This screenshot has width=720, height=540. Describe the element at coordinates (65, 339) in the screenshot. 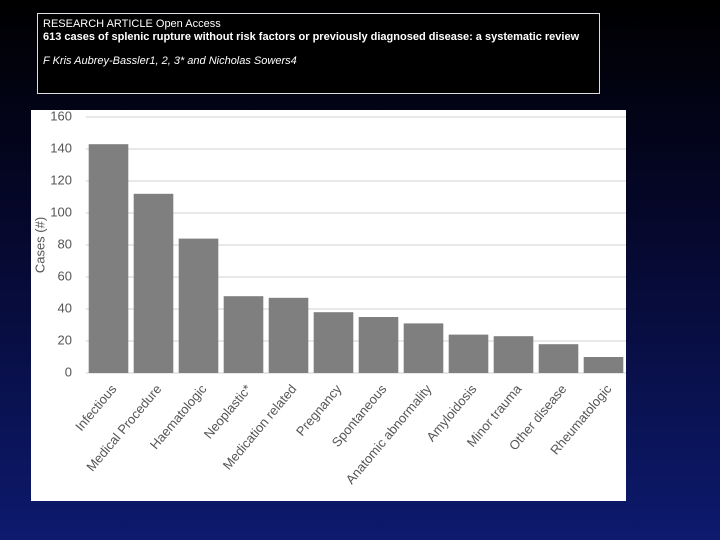

I see `y-tick-label: 20` at that location.